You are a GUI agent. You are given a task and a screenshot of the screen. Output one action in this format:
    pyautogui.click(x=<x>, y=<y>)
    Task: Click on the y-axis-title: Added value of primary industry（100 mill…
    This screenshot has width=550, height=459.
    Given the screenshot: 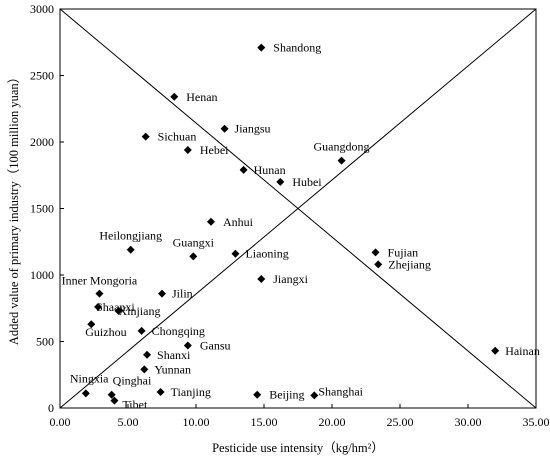 What is the action you would take?
    pyautogui.click(x=14, y=208)
    